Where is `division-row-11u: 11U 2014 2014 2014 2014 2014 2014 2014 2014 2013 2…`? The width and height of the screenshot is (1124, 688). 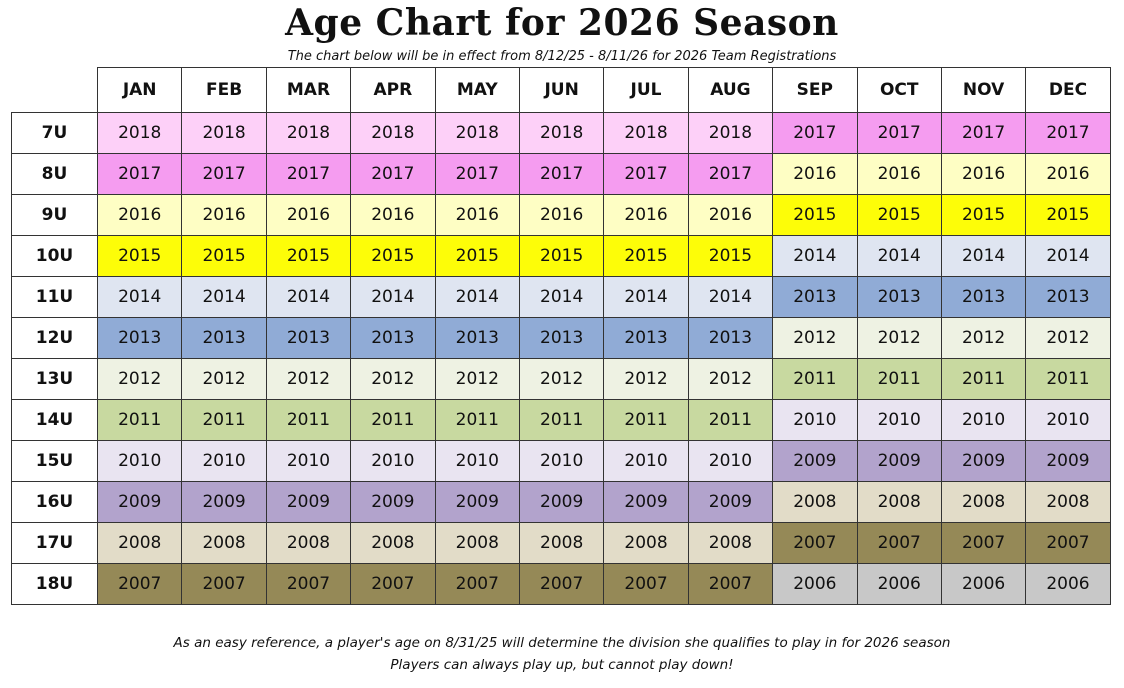 division-row-11u: 11U 2014 2014 2014 2014 2014 2014 2014 2014 2013 2… is located at coordinates (561, 297).